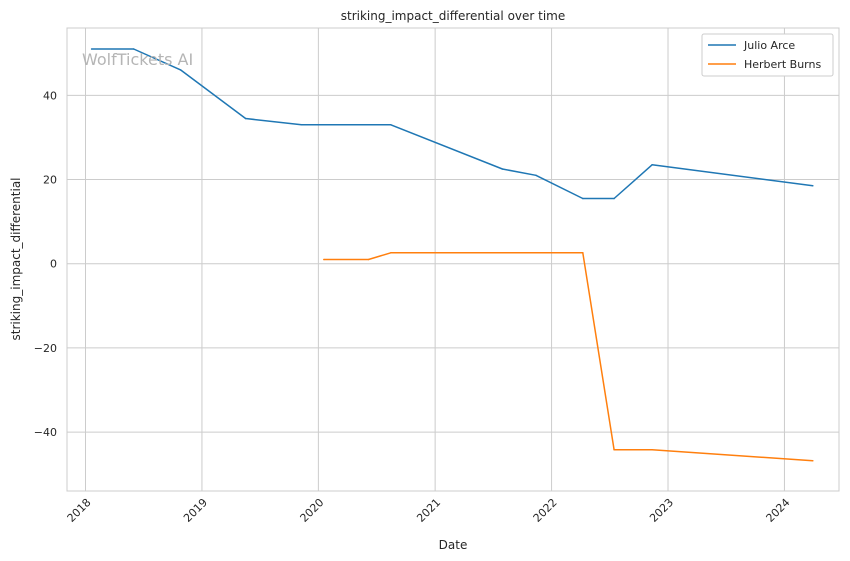 The width and height of the screenshot is (850, 561). What do you see at coordinates (45, 264) in the screenshot?
I see `y-axis: −40 −20 0 20 40` at bounding box center [45, 264].